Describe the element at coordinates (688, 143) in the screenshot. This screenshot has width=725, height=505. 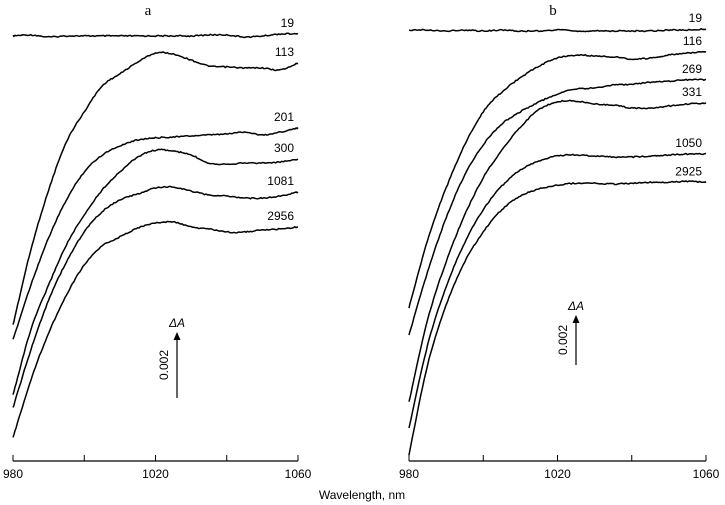
I see `series-label: 1050` at that location.